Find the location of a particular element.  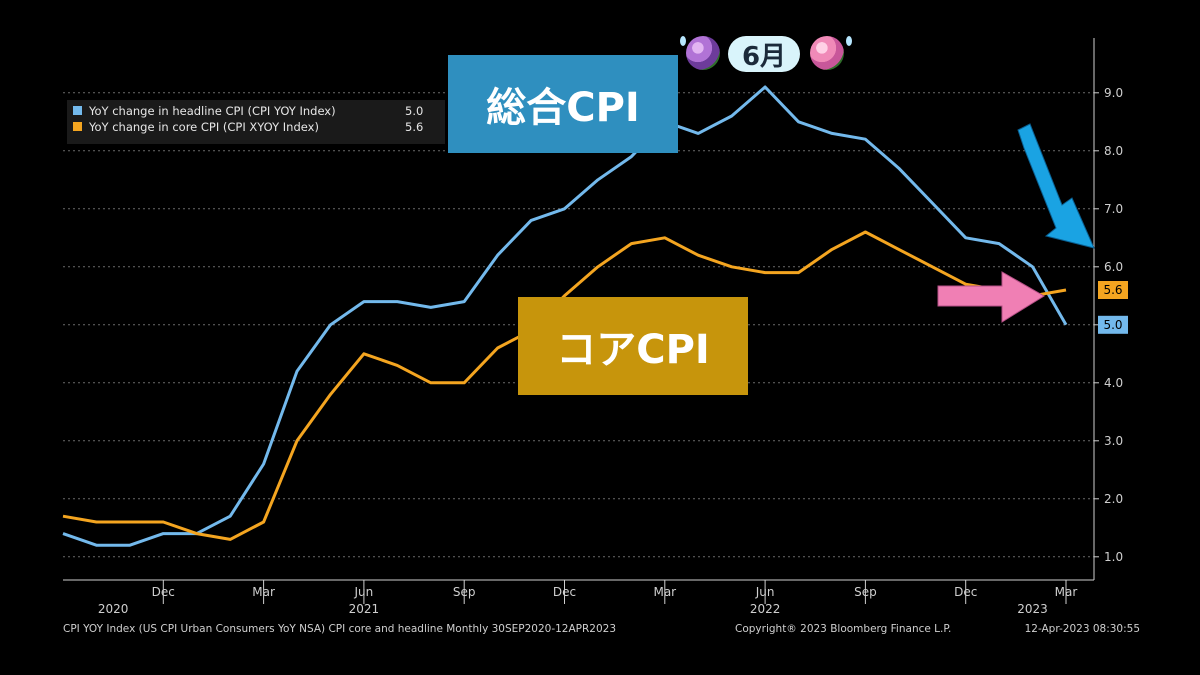

y-tick-label: 9.0 is located at coordinates (1113, 93).